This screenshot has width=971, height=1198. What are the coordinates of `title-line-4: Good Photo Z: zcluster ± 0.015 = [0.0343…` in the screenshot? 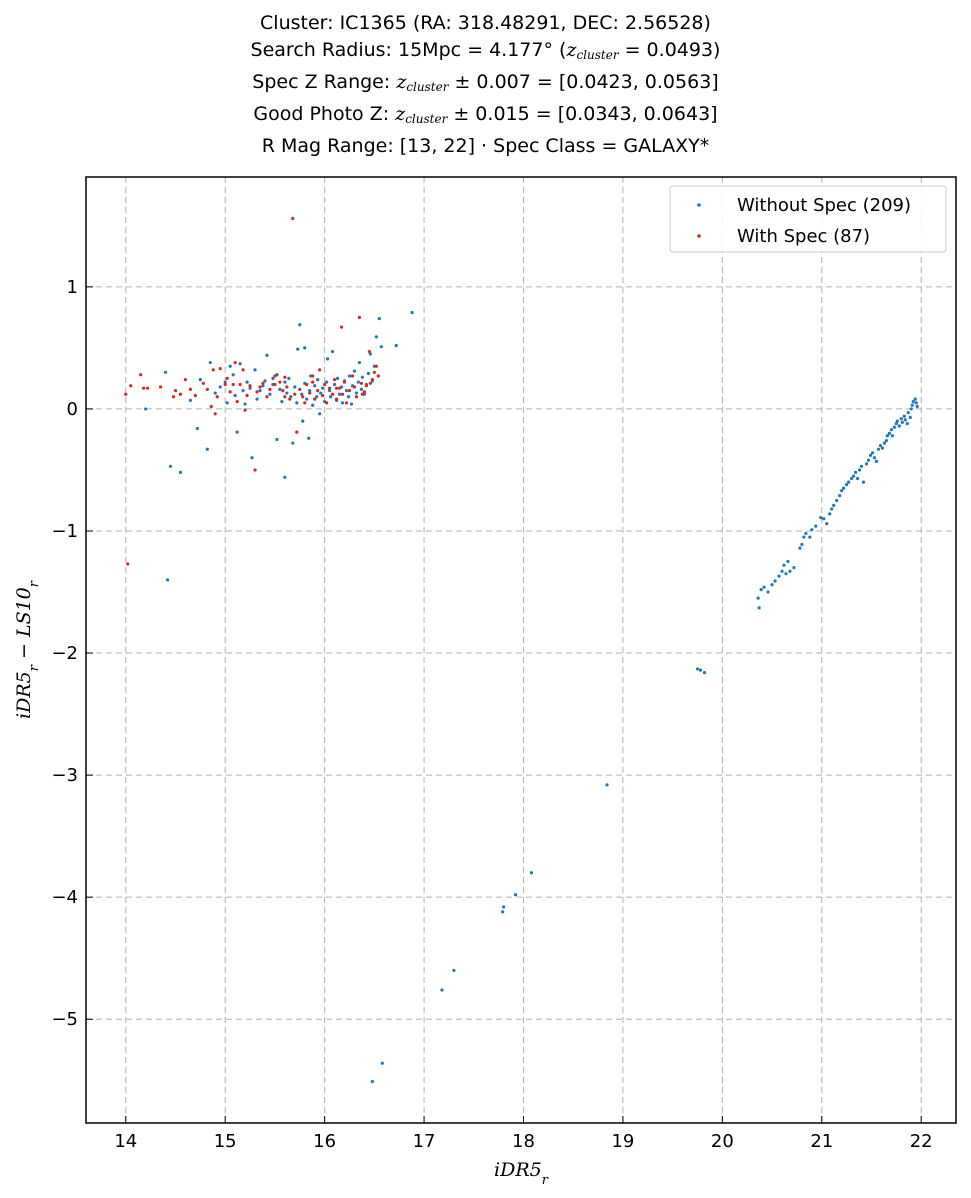 It's located at (485, 114).